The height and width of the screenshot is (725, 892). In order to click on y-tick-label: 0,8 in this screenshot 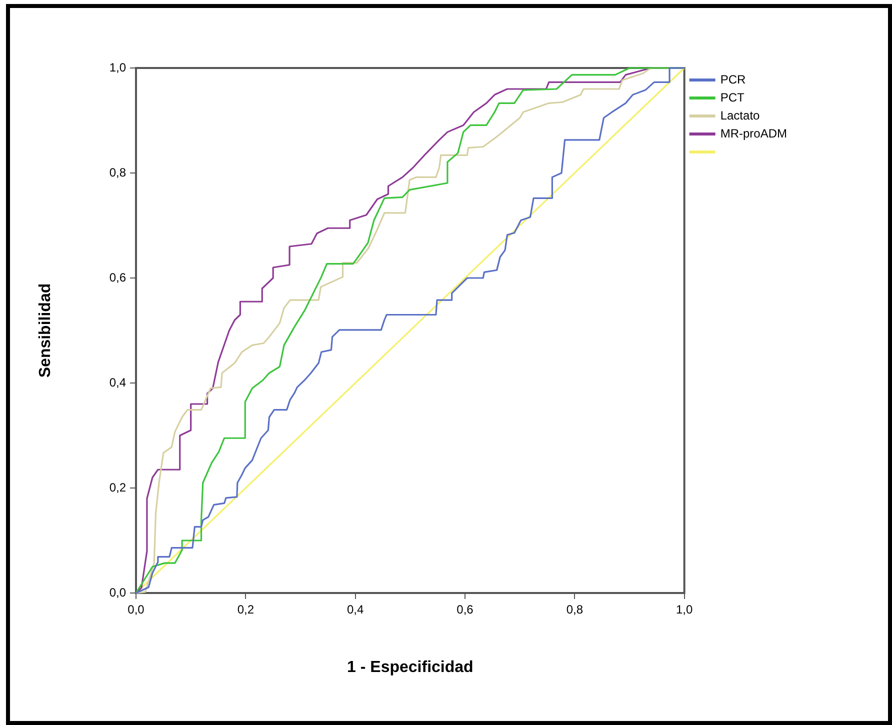, I will do `click(117, 172)`.